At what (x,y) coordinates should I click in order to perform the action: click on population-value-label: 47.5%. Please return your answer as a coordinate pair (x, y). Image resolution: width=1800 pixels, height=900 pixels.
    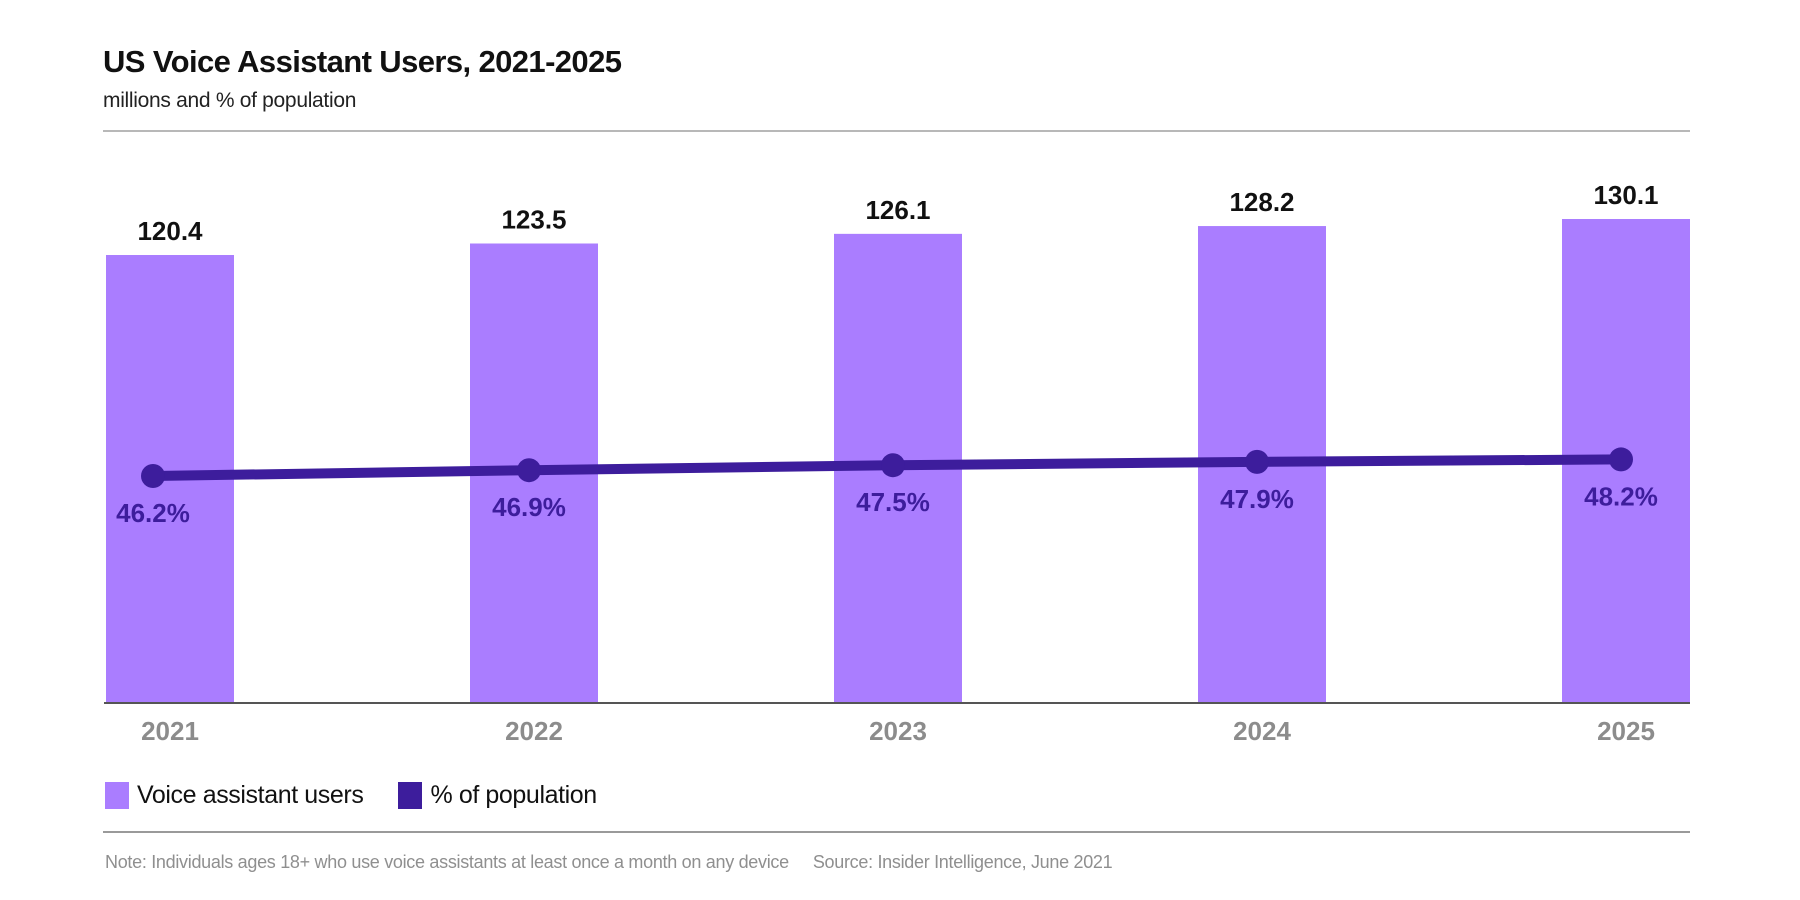
    Looking at the image, I should click on (893, 502).